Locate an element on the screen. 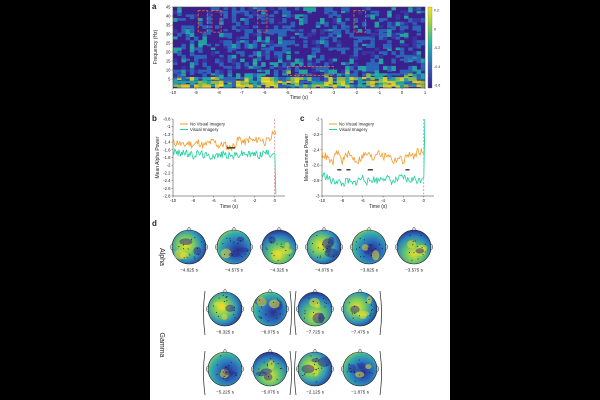 The width and height of the screenshot is (600, 400). scalp-map is located at coordinates (189, 247).